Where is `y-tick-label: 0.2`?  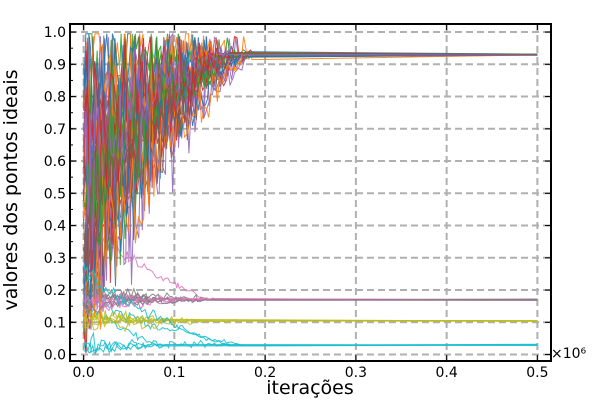
y-tick-label: 0.2 is located at coordinates (55, 291).